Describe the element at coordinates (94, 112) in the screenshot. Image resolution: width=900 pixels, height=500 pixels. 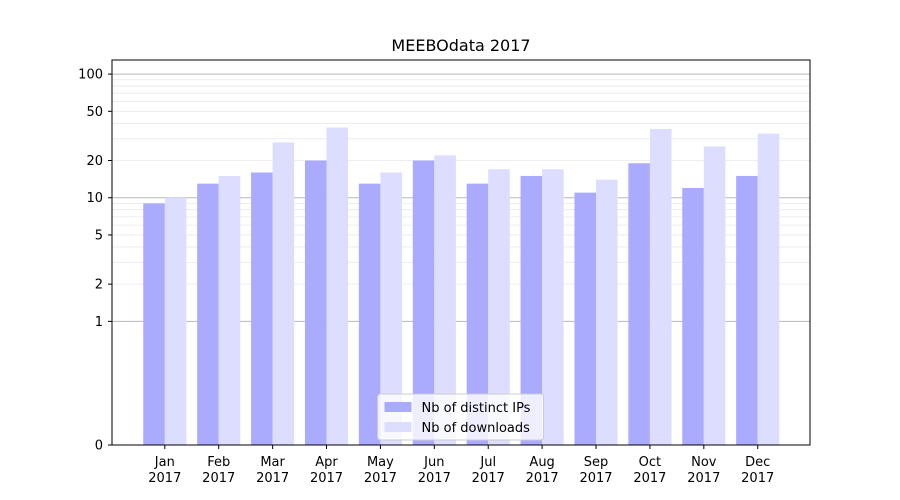
I see `y-tick-label: 50` at that location.